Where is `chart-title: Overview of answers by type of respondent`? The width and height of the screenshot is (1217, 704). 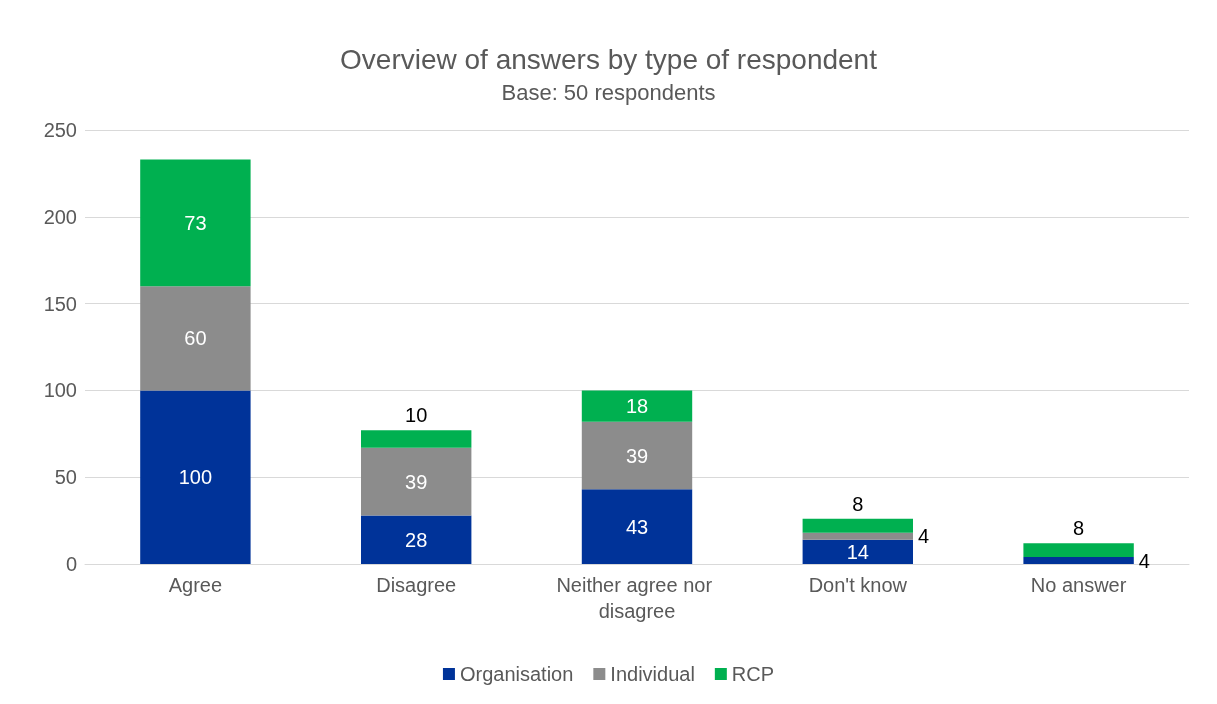 chart-title: Overview of answers by type of respondent is located at coordinates (609, 59).